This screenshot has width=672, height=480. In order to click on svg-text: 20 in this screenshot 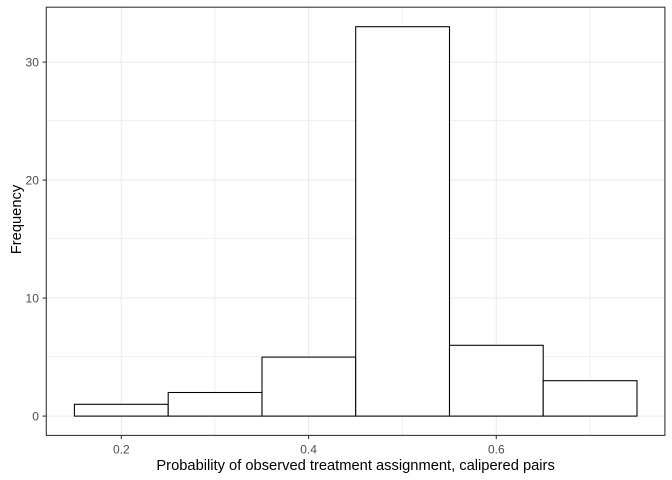, I will do `click(33, 180)`.